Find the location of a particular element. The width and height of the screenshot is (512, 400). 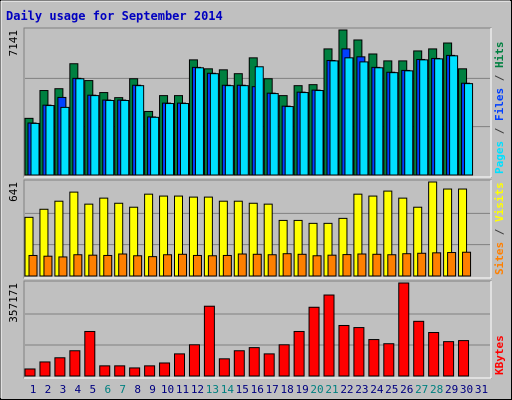

x-tick-label: 17 is located at coordinates (272, 389).